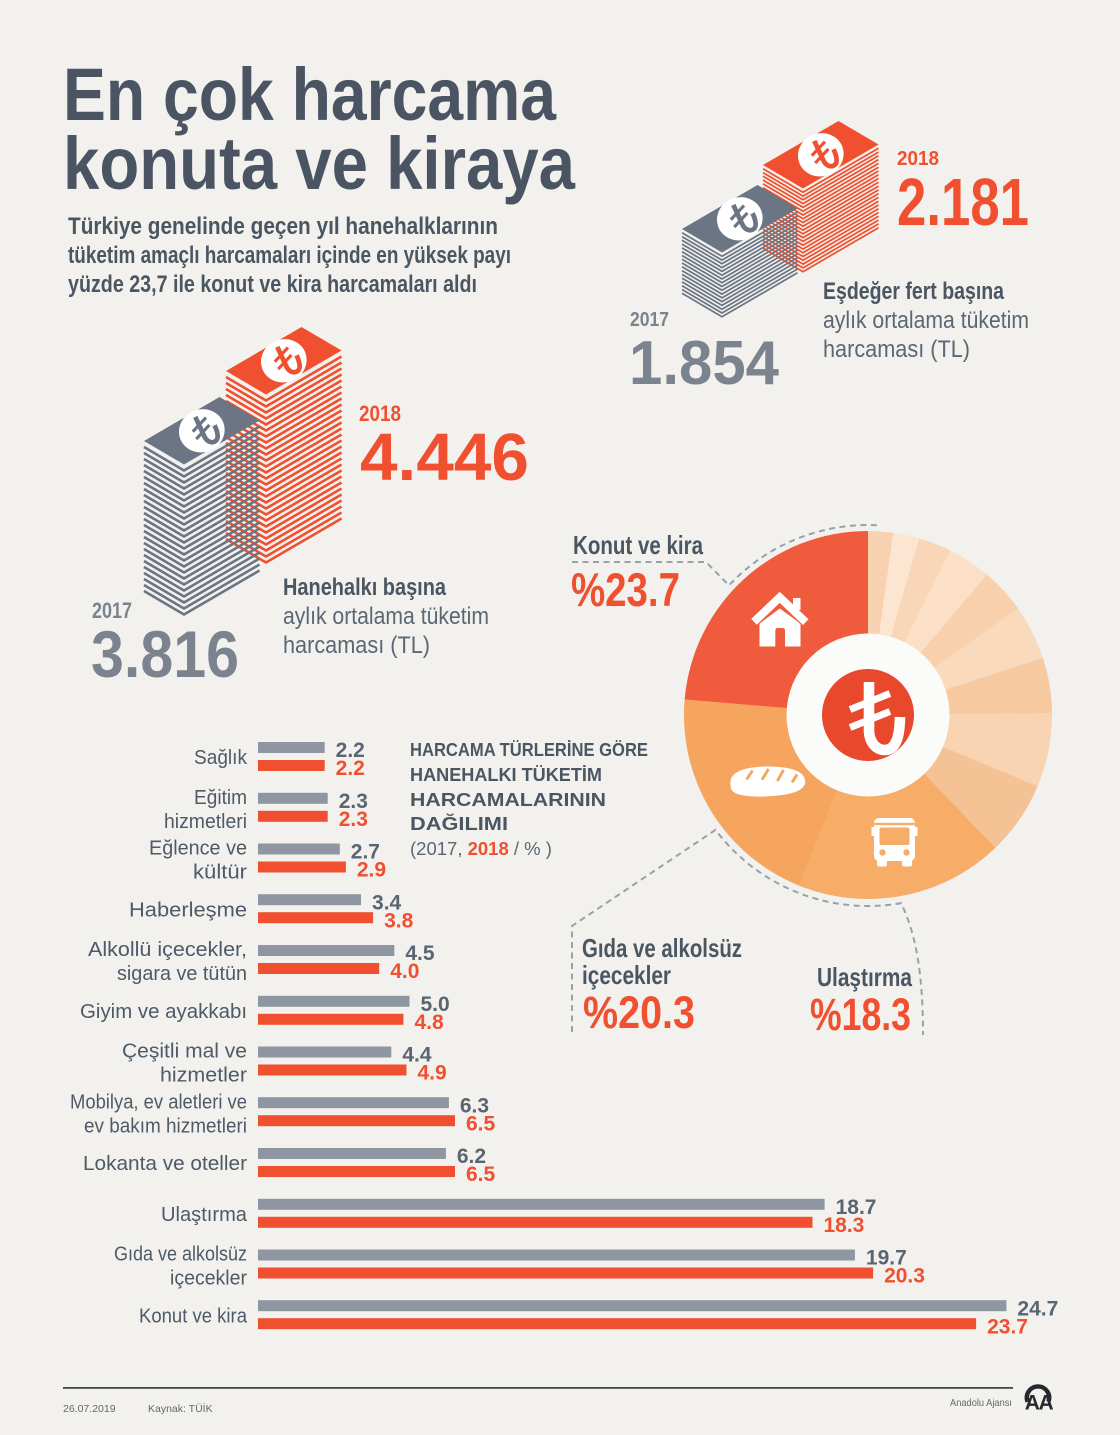  I want to click on svg-text: 26.07.2019, so click(89, 1409).